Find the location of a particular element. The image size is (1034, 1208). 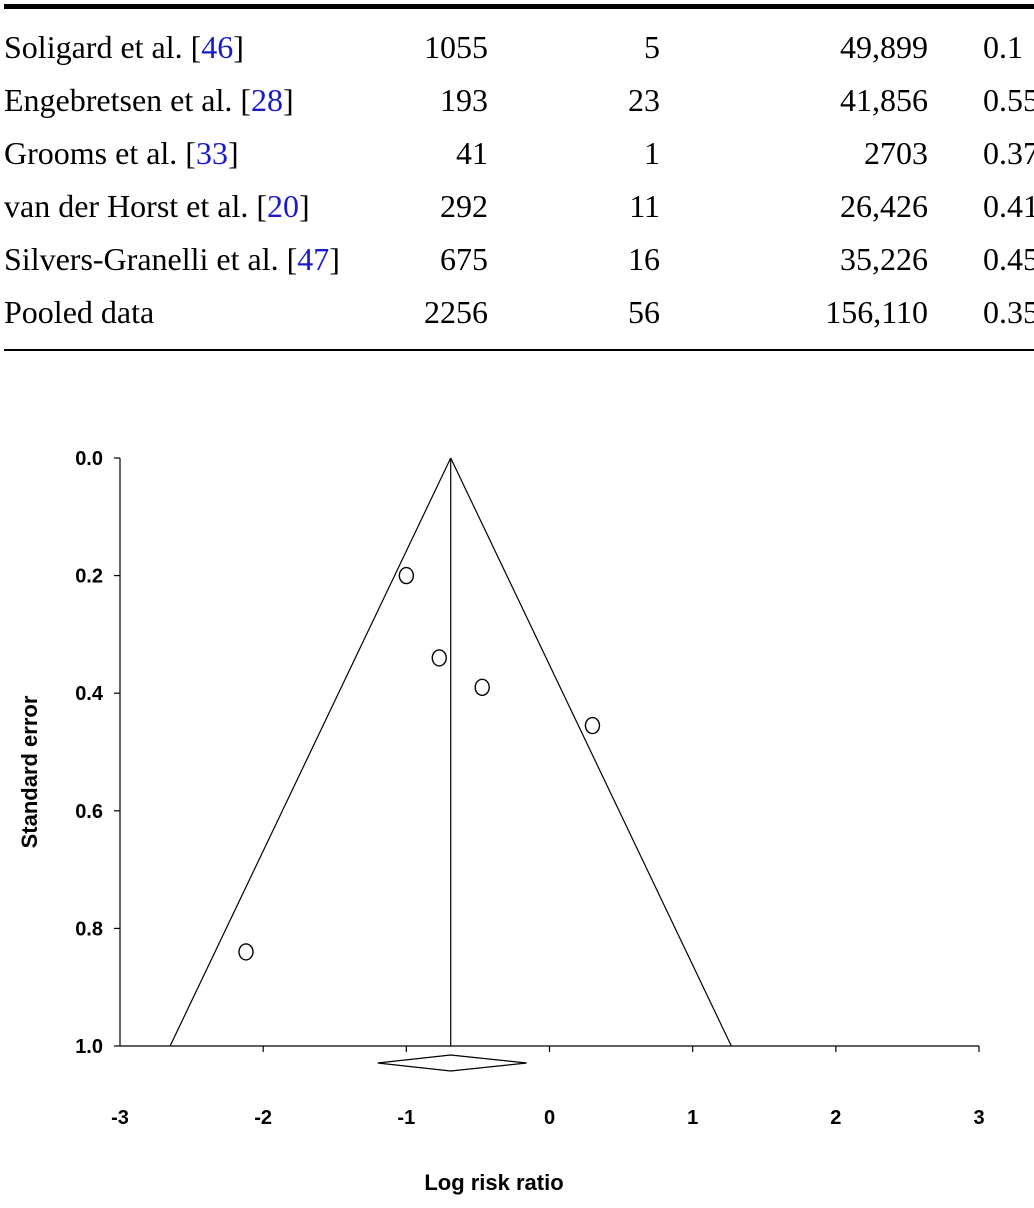

ratio-cell: 0.35 is located at coordinates (1008, 312).